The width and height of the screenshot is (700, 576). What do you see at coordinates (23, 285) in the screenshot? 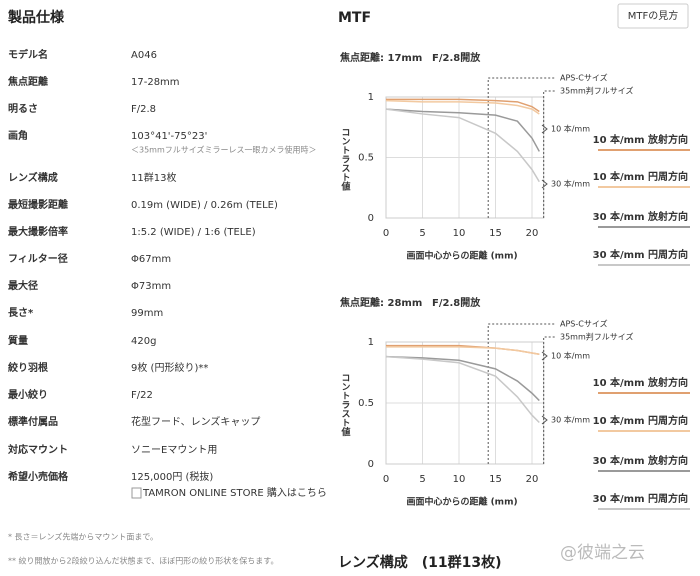
I see `spec-label: 最大径` at bounding box center [23, 285].